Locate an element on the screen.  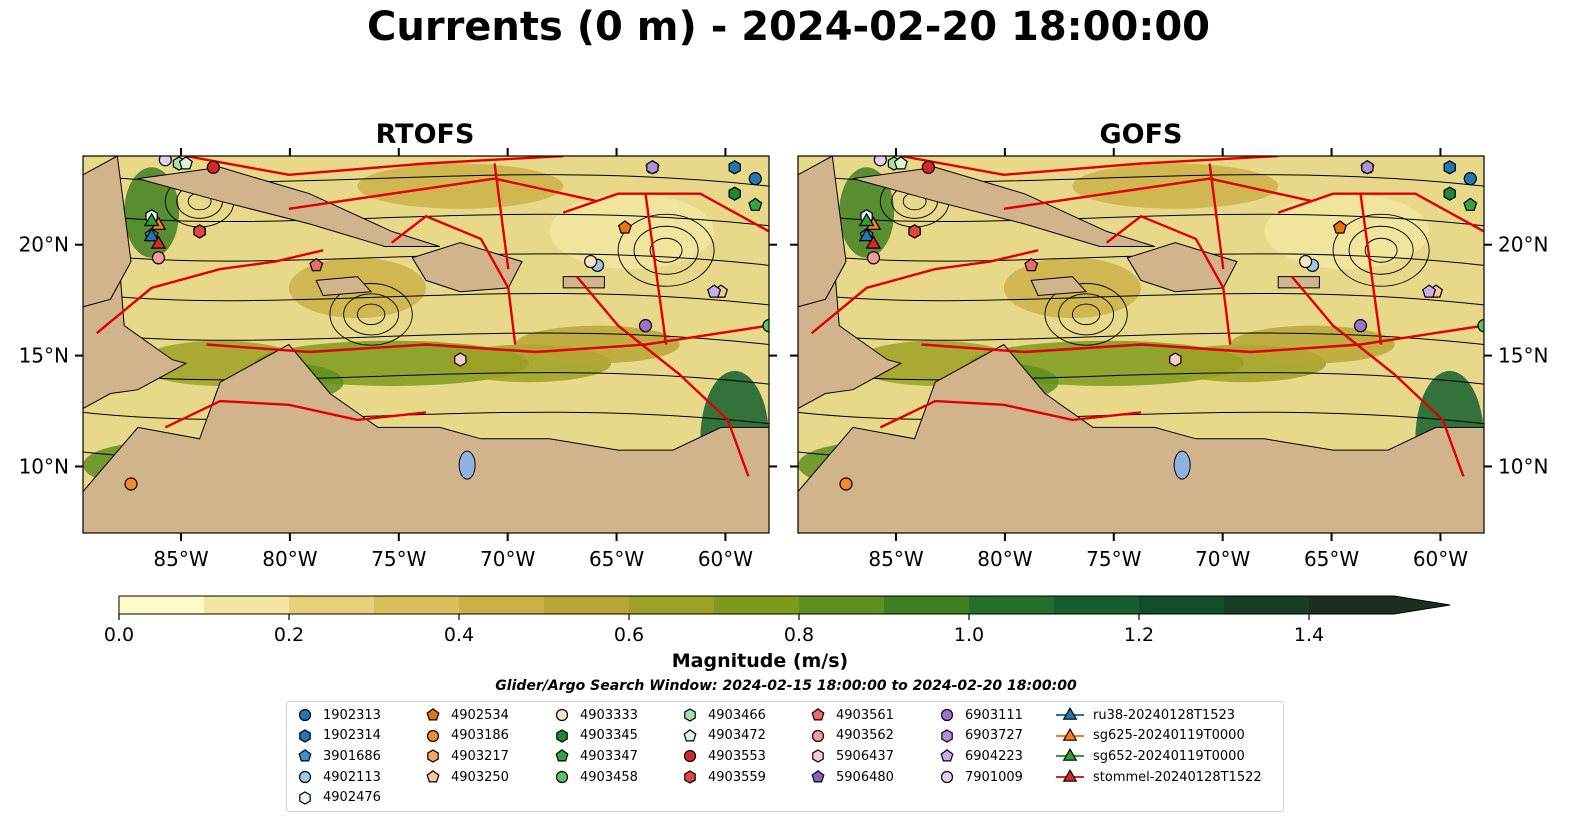
legend-label: 6904223 is located at coordinates (994, 756).